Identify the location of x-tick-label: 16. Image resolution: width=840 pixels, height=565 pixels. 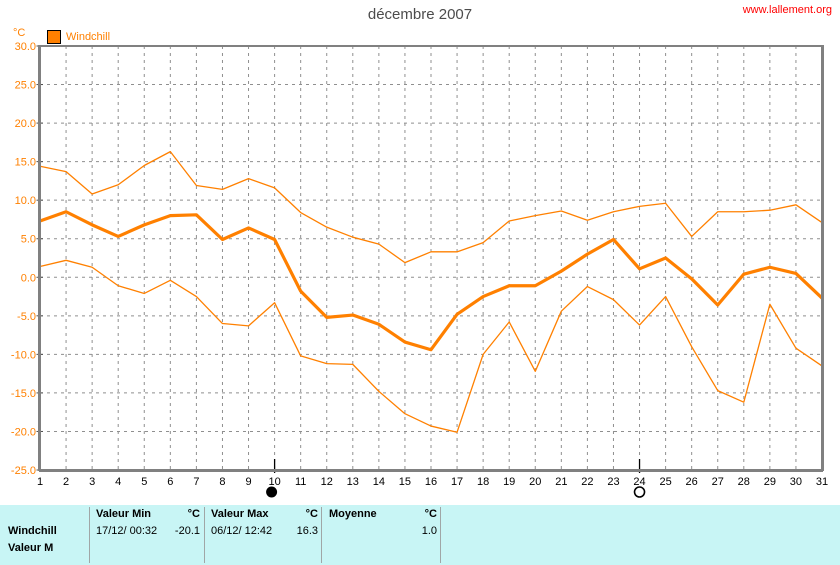
(431, 482).